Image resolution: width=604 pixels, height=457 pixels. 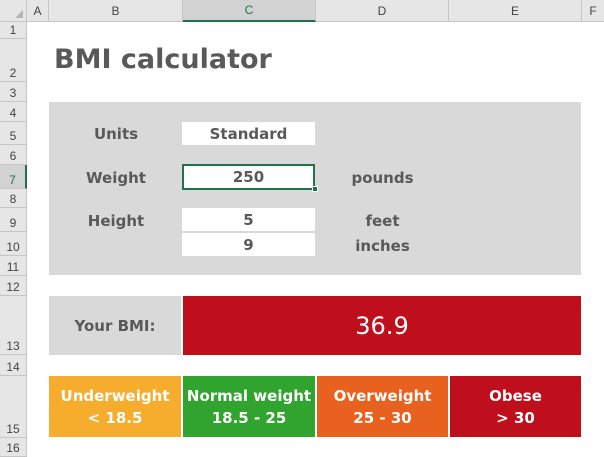 I want to click on height-inches-cell: 9, so click(x=248, y=244).